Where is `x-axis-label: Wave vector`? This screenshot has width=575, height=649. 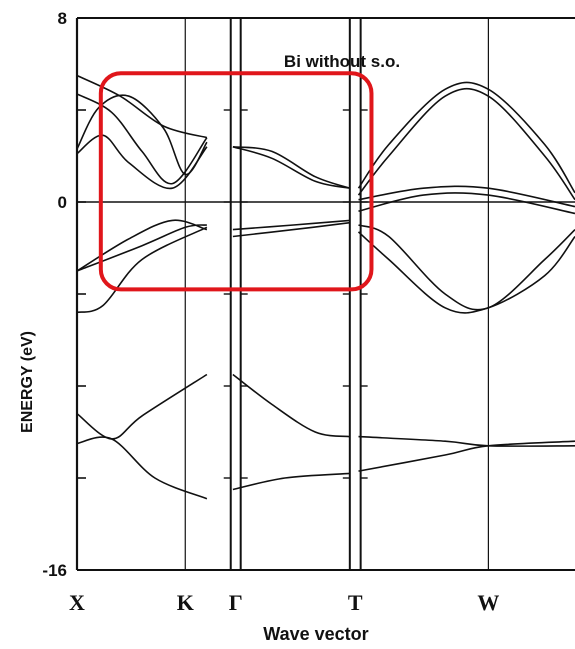
x-axis-label: Wave vector is located at coordinates (315, 634).